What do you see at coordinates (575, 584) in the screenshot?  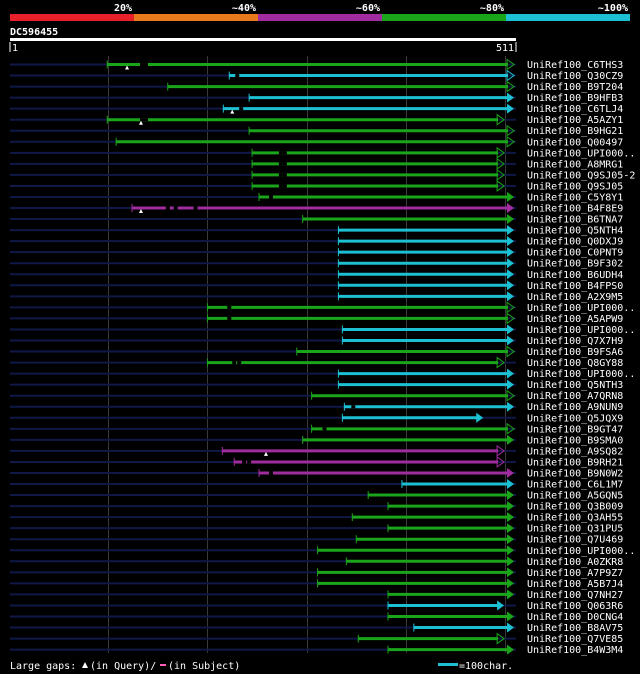 I see `hit-label: UniRef100_A5B7J4` at bounding box center [575, 584].